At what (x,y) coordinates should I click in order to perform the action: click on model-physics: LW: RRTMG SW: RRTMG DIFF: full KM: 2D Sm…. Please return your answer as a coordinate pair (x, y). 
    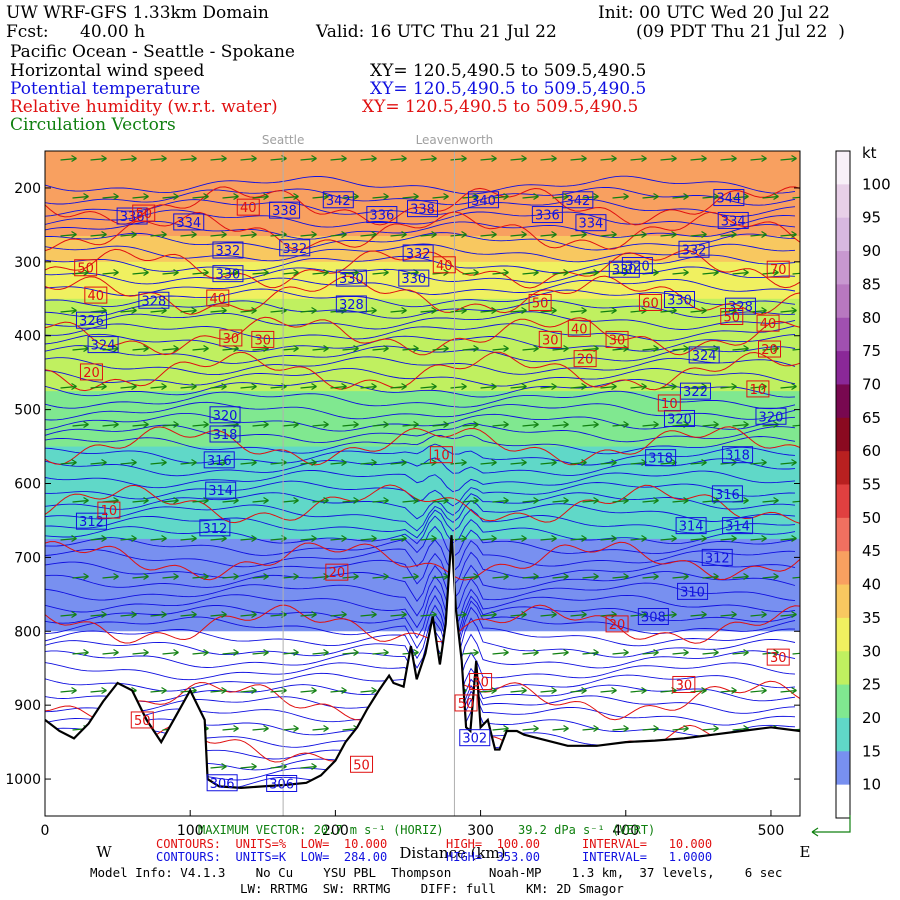
    Looking at the image, I should click on (432, 888).